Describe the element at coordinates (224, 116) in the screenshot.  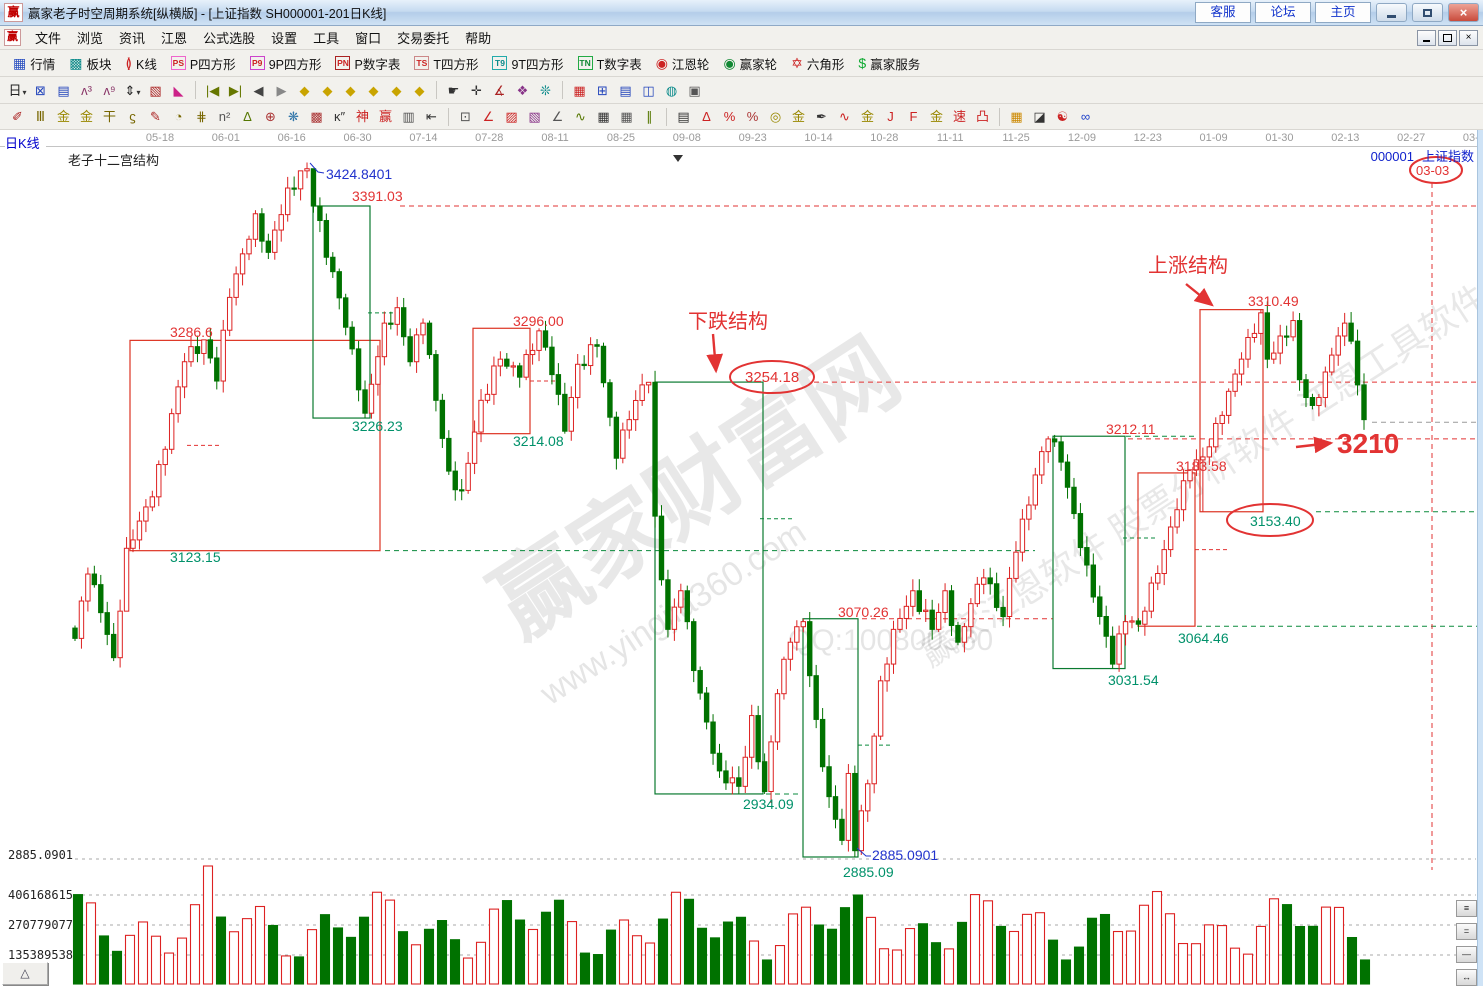
I see `n-square-tool: n²` at that location.